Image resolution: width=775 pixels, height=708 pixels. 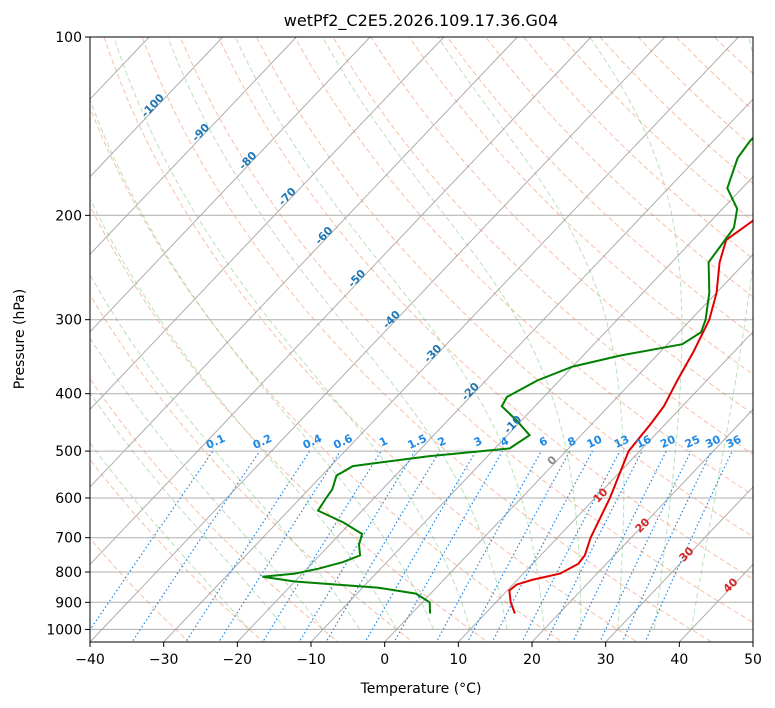 I want to click on isotherm-label: -20, so click(x=470, y=392).